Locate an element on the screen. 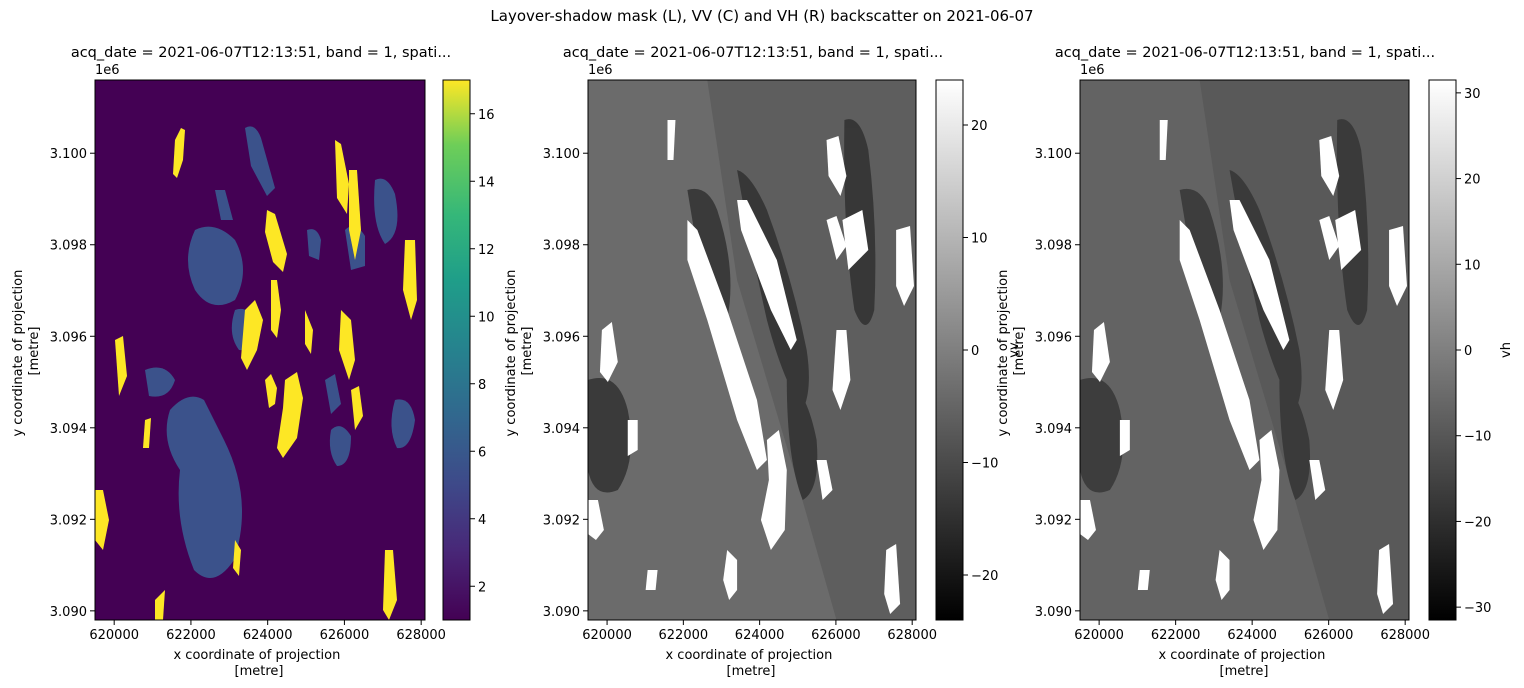 This screenshot has height=688, width=1524. colorbar-tick-label: −30 is located at coordinates (1477, 608).